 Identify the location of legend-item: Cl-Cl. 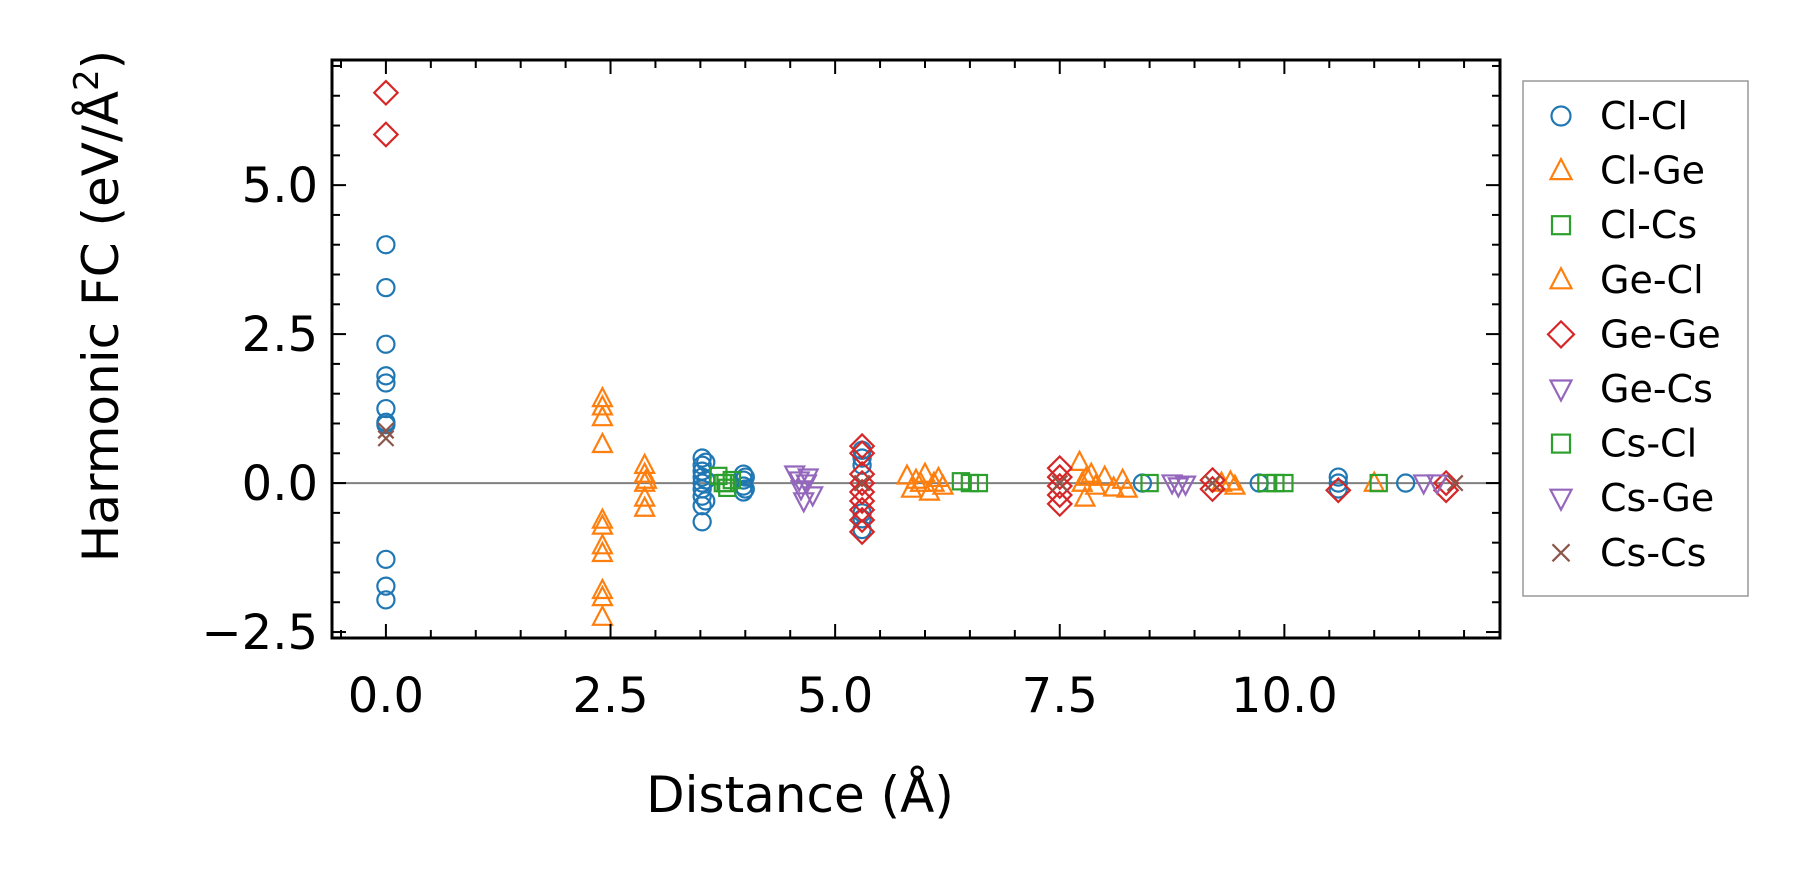
(1619, 116).